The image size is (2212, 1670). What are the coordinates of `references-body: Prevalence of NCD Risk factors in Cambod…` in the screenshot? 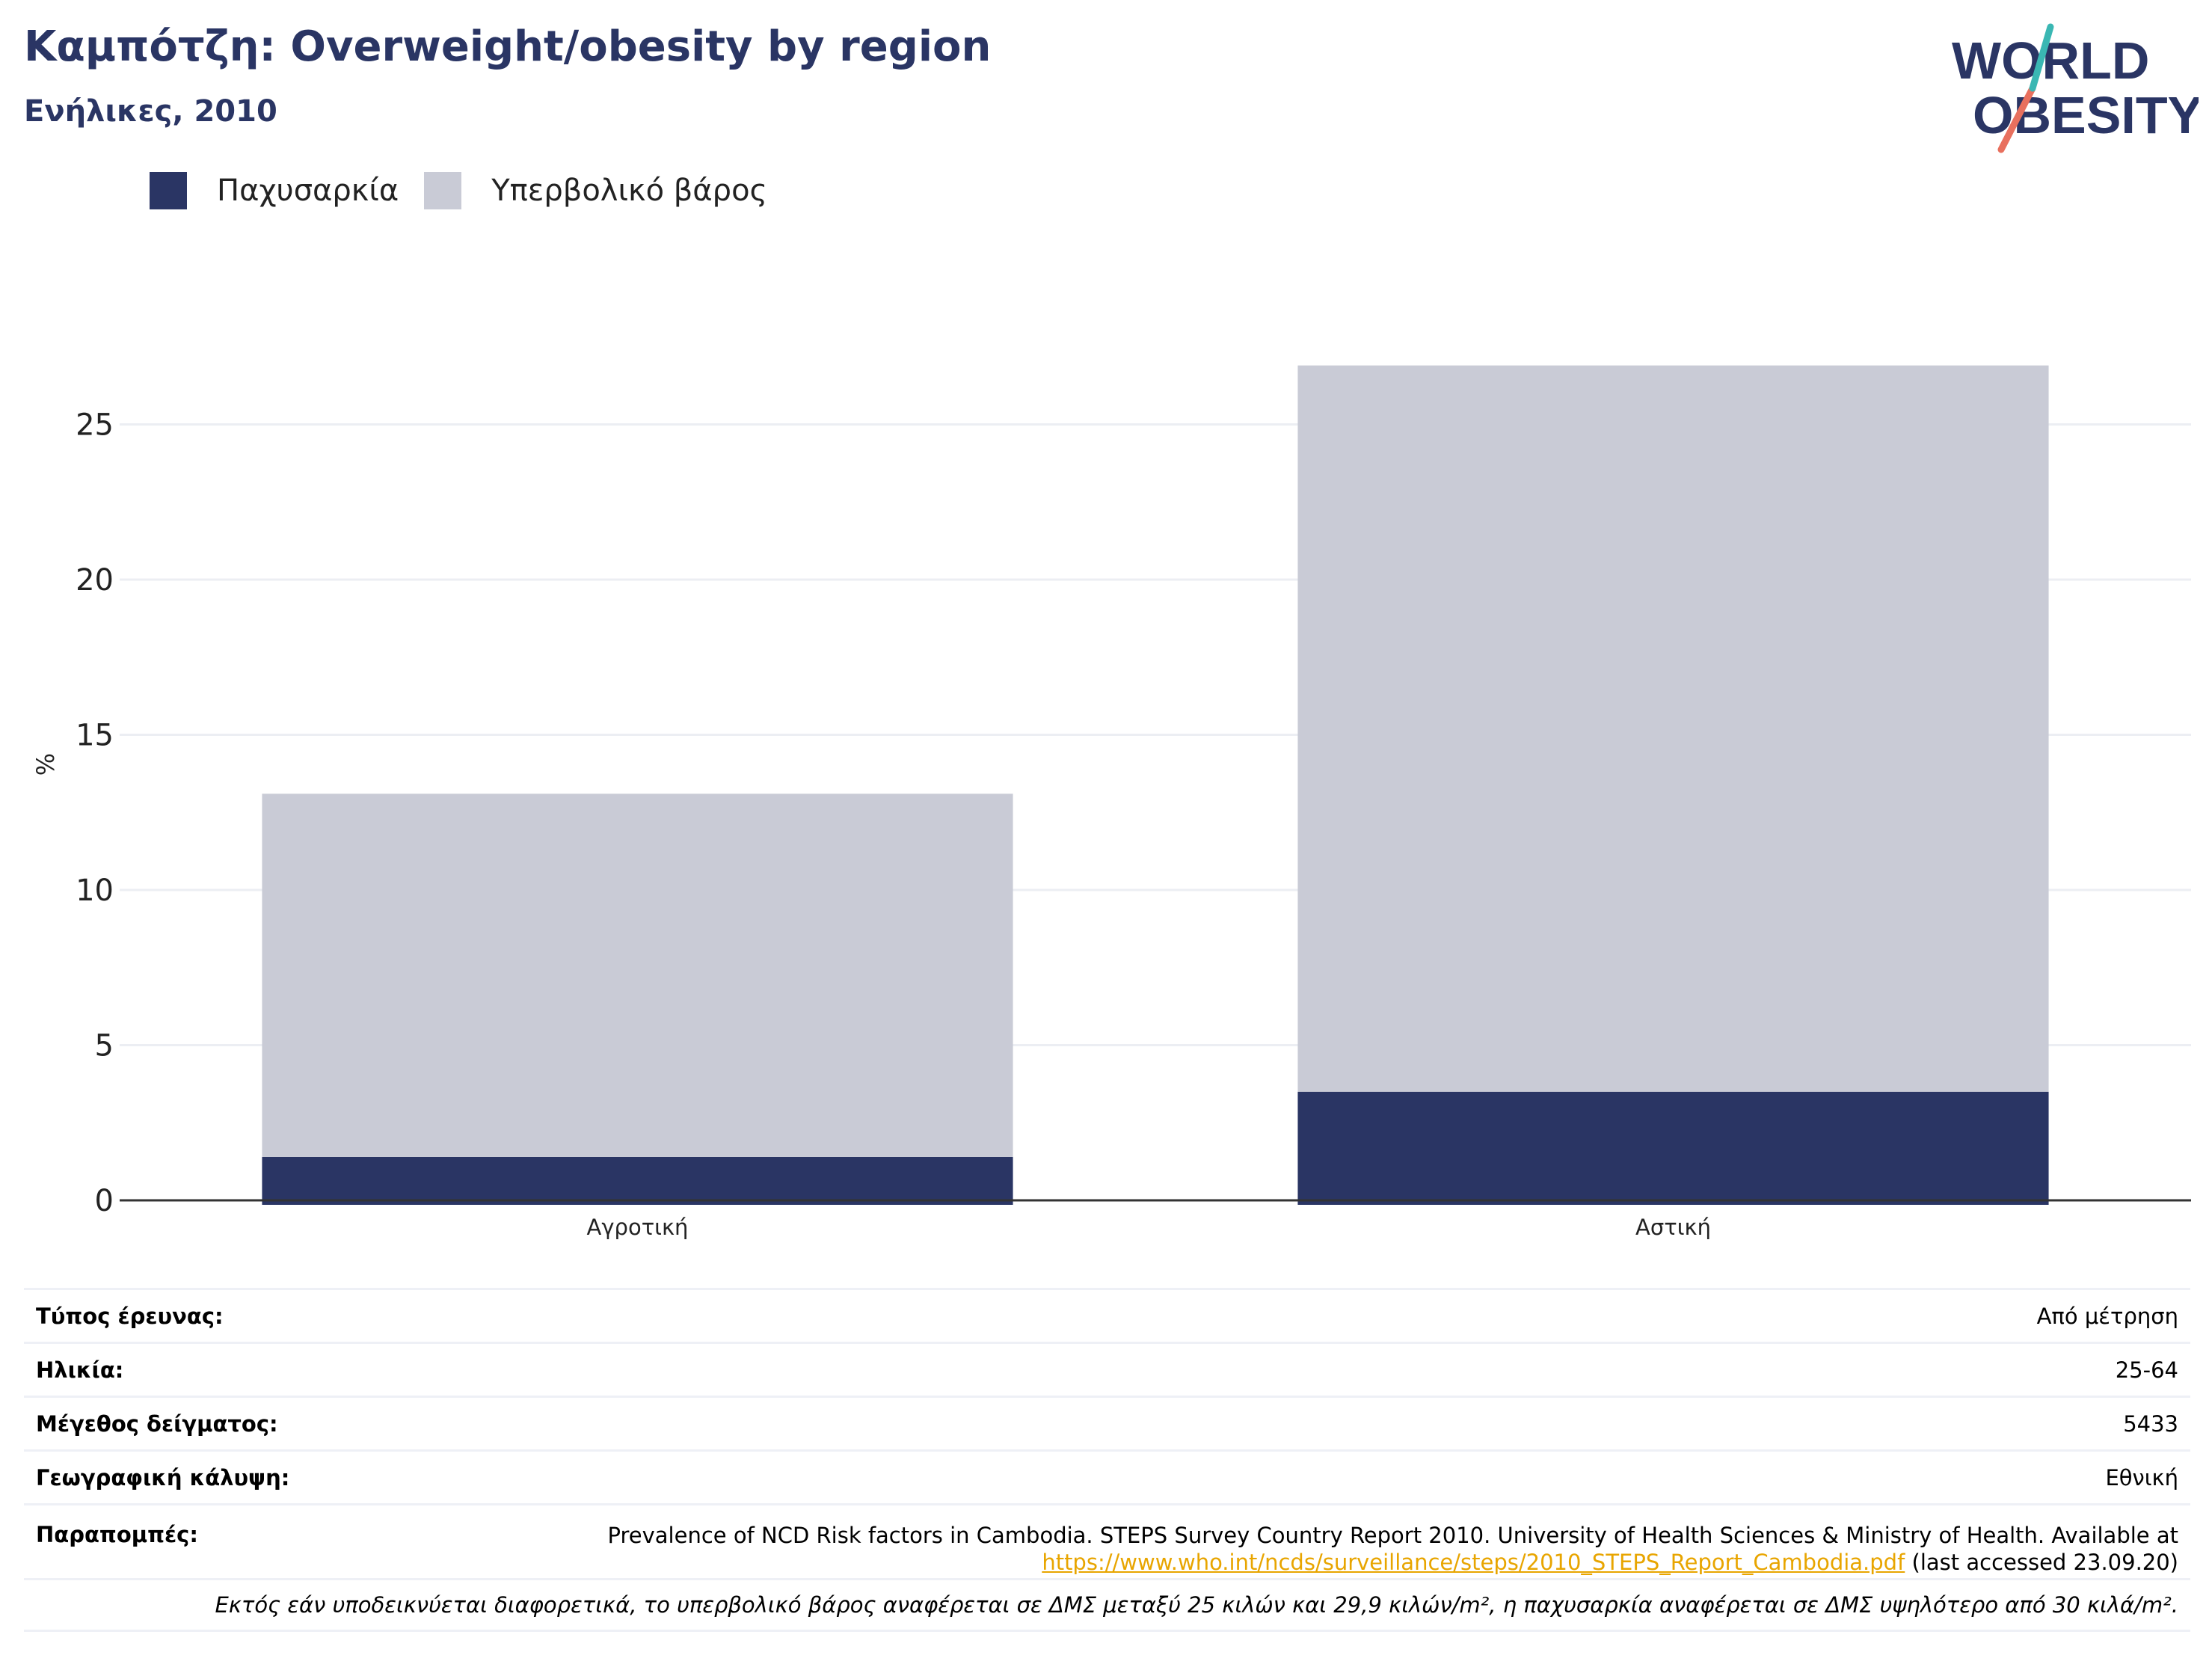 It's located at (1392, 1535).